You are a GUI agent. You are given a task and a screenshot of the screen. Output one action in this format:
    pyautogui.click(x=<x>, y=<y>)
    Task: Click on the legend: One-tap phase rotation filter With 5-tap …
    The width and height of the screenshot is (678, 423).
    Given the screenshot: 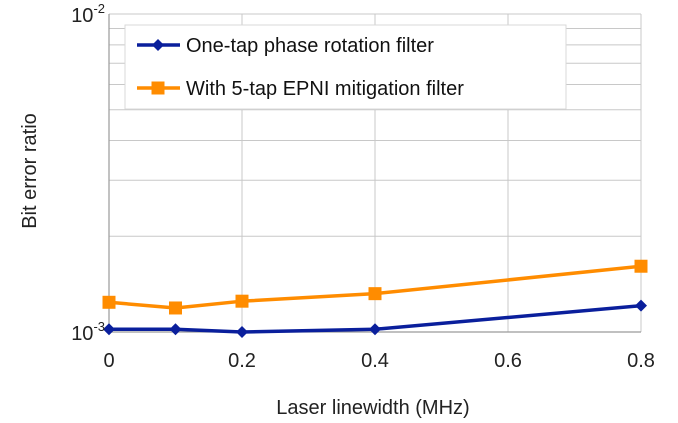 What is the action you would take?
    pyautogui.click(x=345, y=67)
    